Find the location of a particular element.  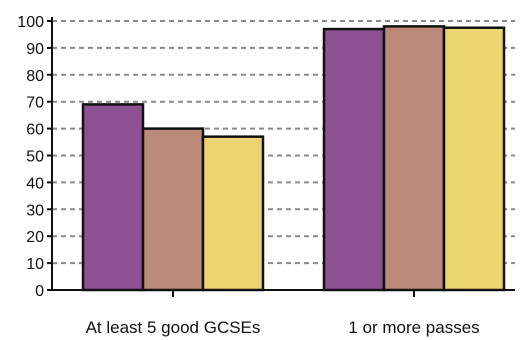

y-tick-label: 40 is located at coordinates (35, 183).